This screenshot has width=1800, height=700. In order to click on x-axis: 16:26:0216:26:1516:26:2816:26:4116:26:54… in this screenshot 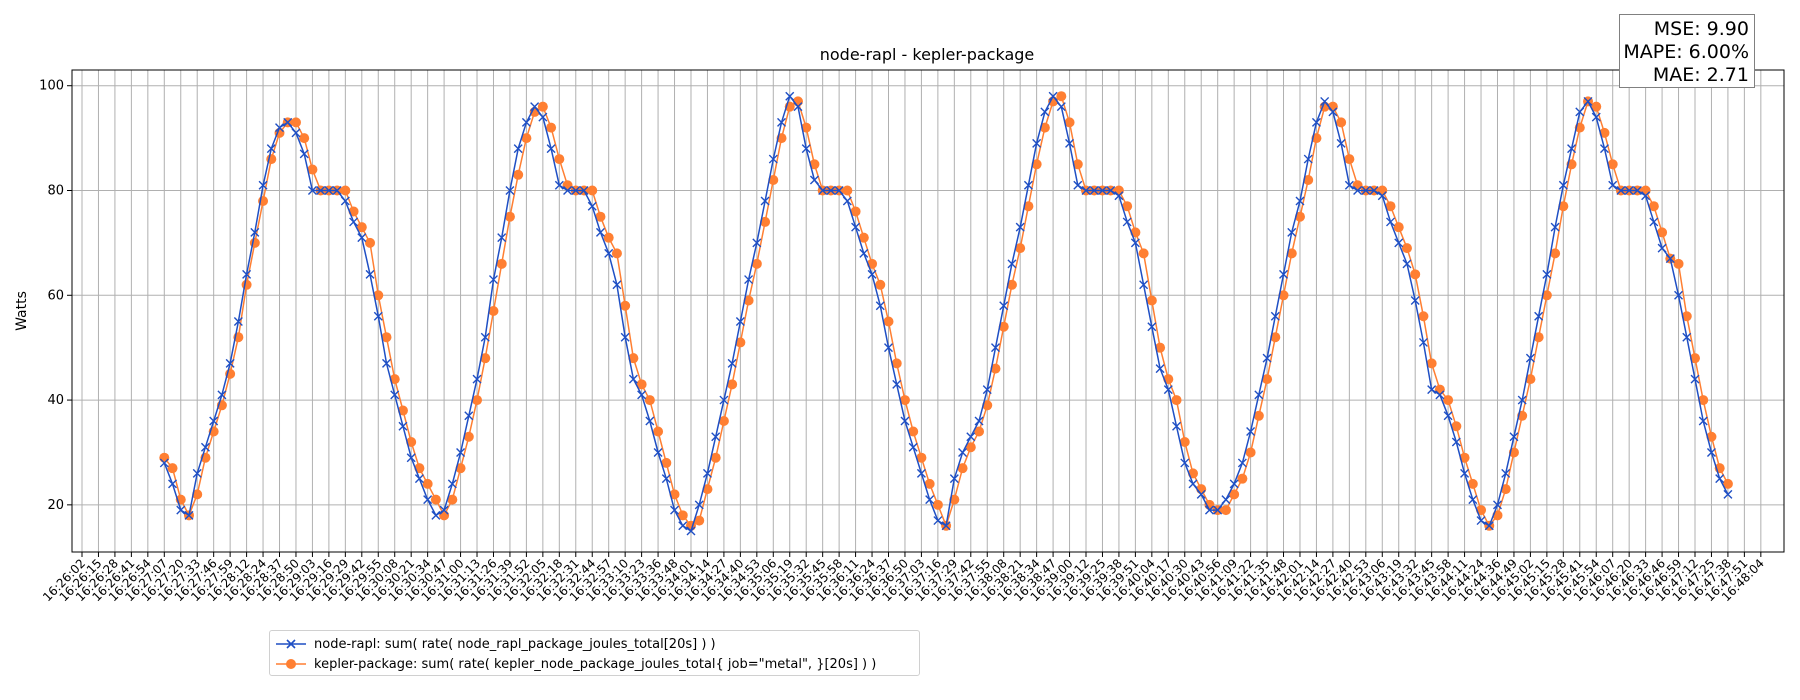, I will do `click(903, 578)`.